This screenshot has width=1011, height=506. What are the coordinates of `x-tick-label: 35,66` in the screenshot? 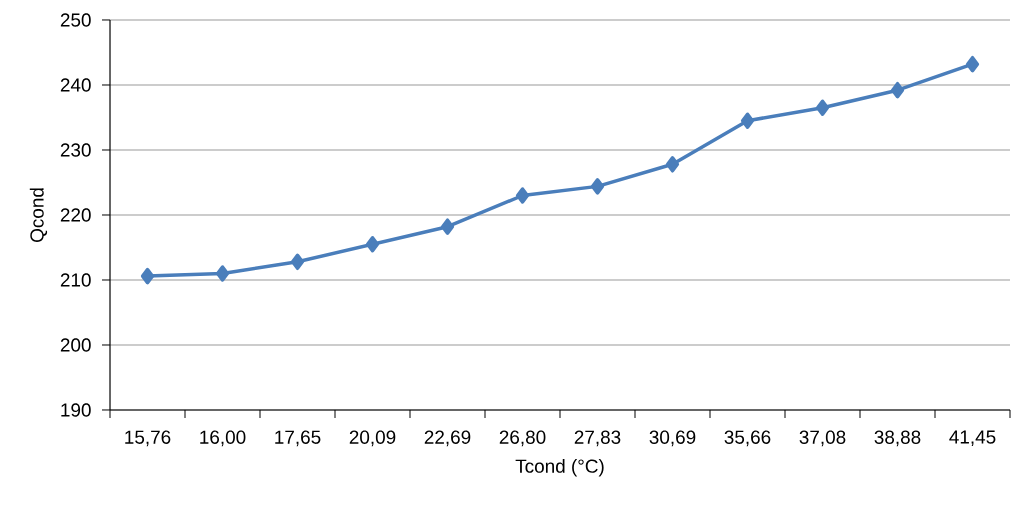 It's located at (747, 438).